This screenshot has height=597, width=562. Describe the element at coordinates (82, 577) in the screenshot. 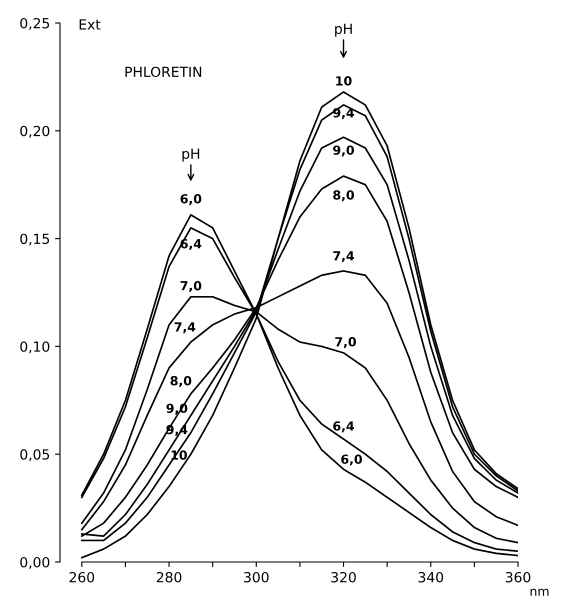

I see `x-tick-label: 260` at that location.